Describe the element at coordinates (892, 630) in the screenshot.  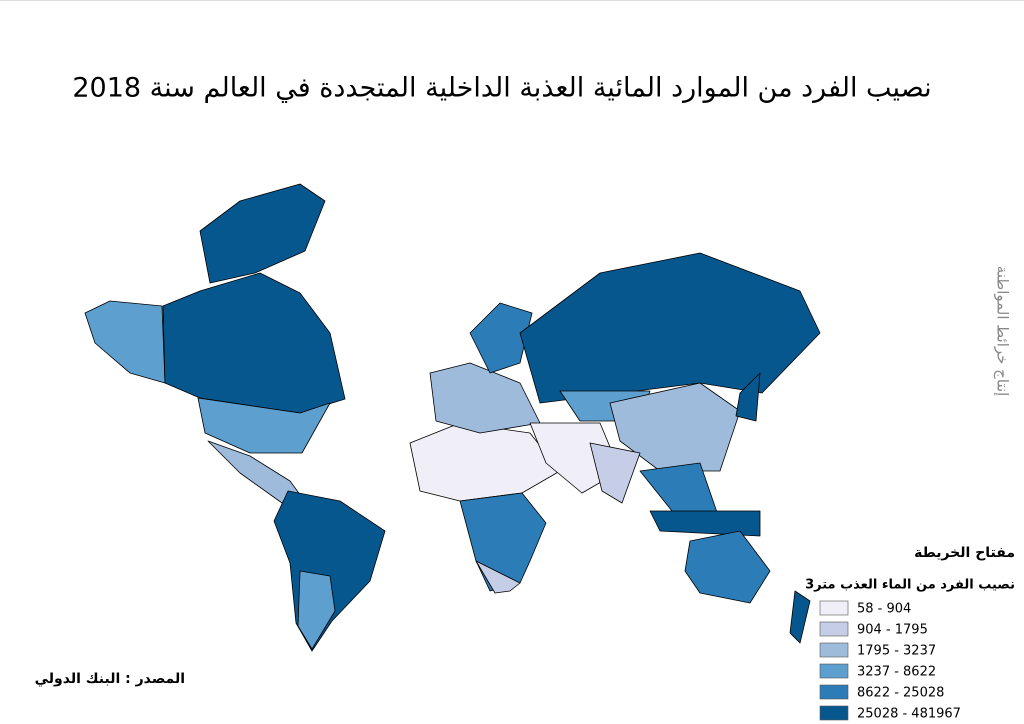
I see `legend-label: 904 - 1795` at that location.